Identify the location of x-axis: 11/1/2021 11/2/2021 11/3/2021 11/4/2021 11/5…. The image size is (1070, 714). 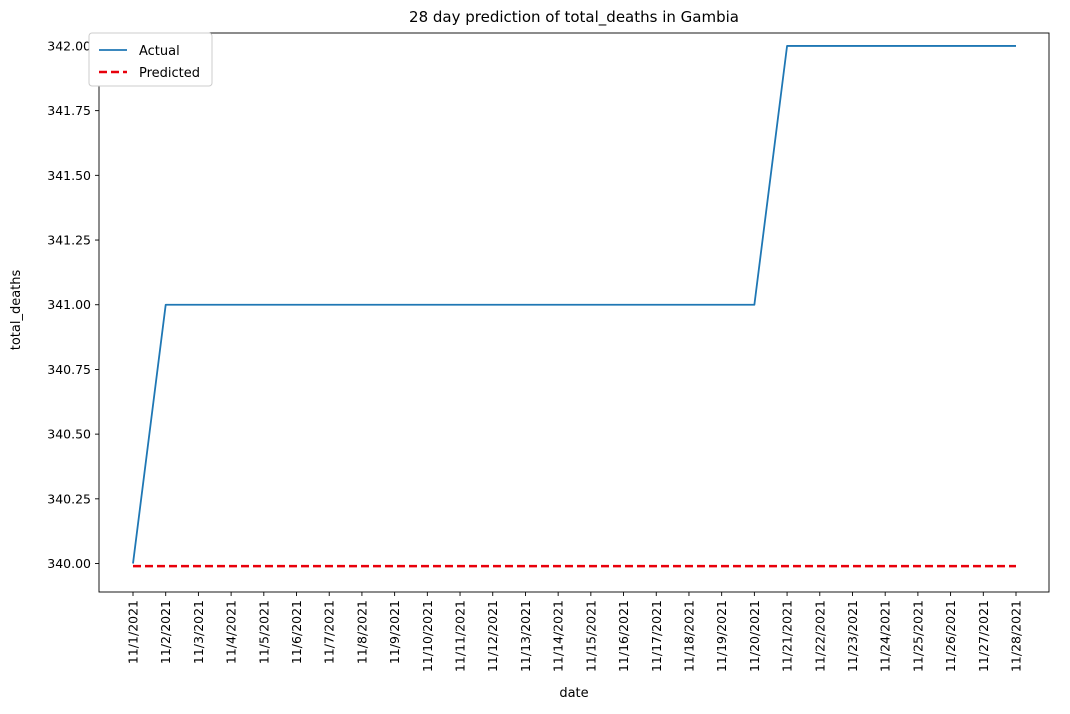
(575, 632).